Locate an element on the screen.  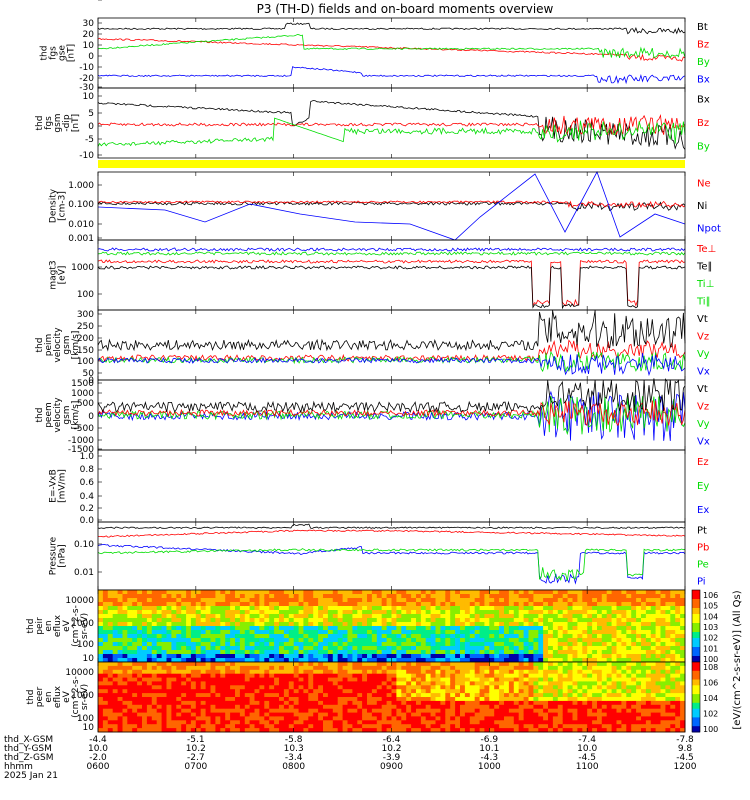
ytick-p6-3: 150 is located at coordinates (85, 351).